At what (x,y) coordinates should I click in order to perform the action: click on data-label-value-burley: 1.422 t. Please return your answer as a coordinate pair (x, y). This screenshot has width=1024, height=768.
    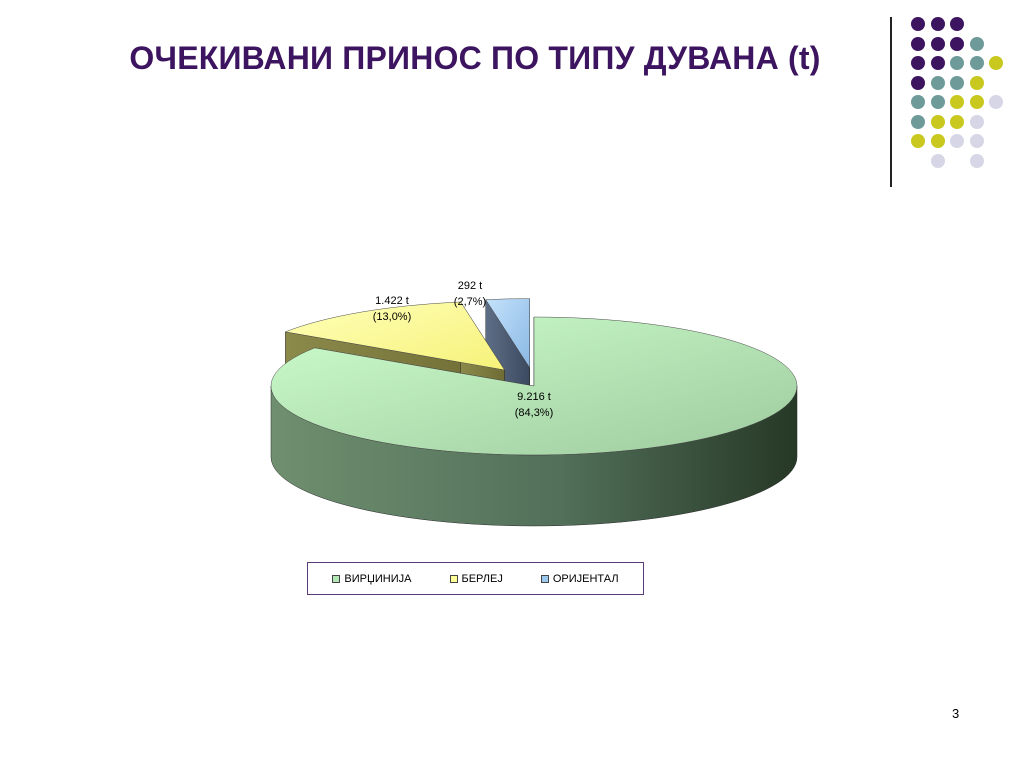
    Looking at the image, I should click on (392, 301).